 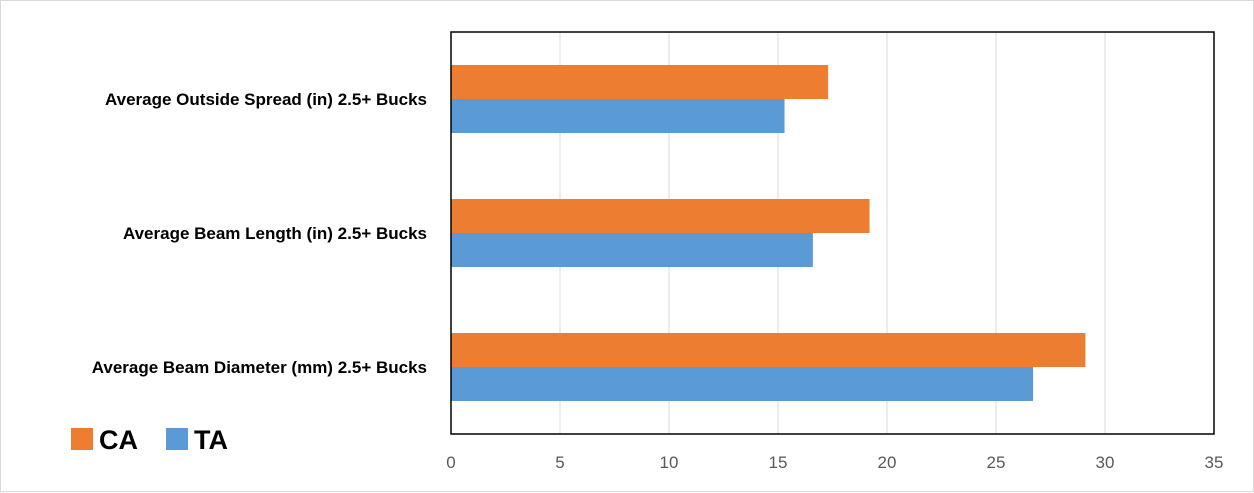 What do you see at coordinates (996, 462) in the screenshot?
I see `x-tick-label: 25` at bounding box center [996, 462].